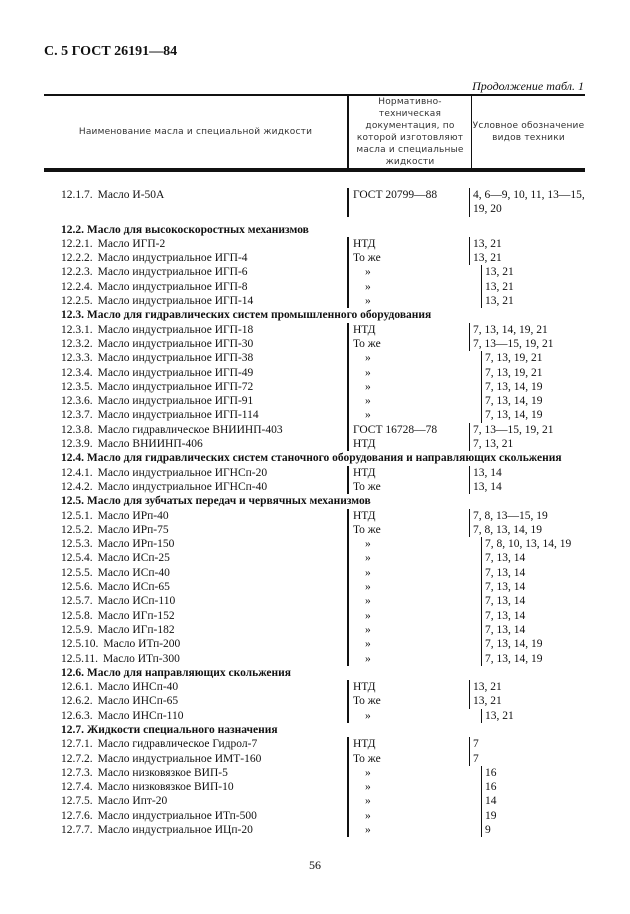 The image size is (630, 914). Describe the element at coordinates (314, 558) in the screenshot. I see `table-row: 12.5.4. Масло ИСп-25 » 7, 13, 14` at that location.